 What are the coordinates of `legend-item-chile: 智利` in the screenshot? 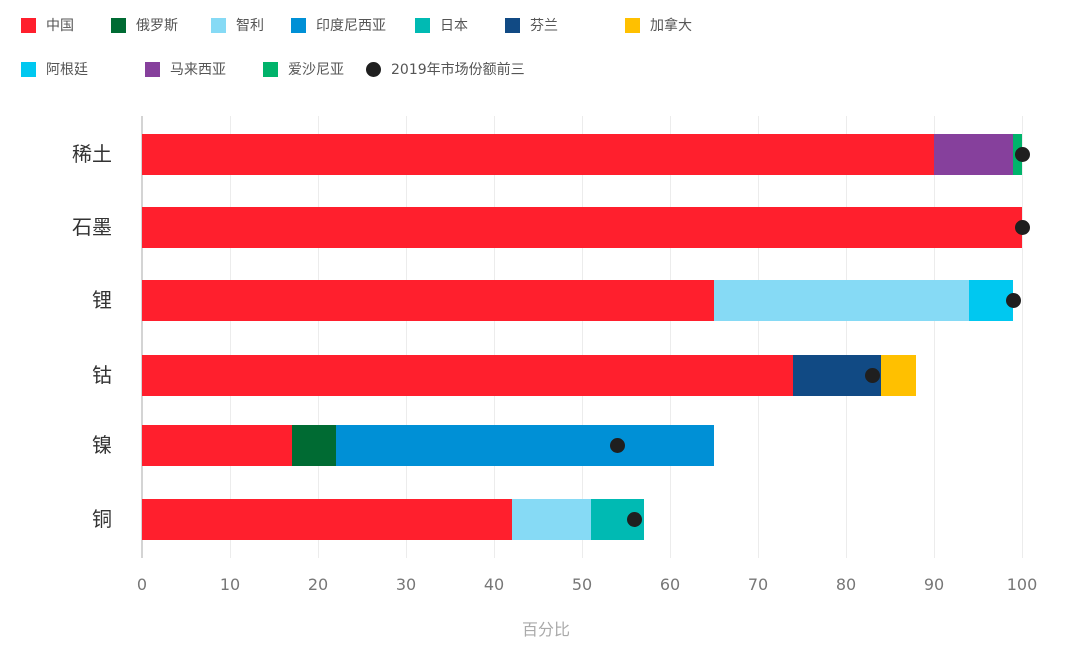 It's located at (237, 25).